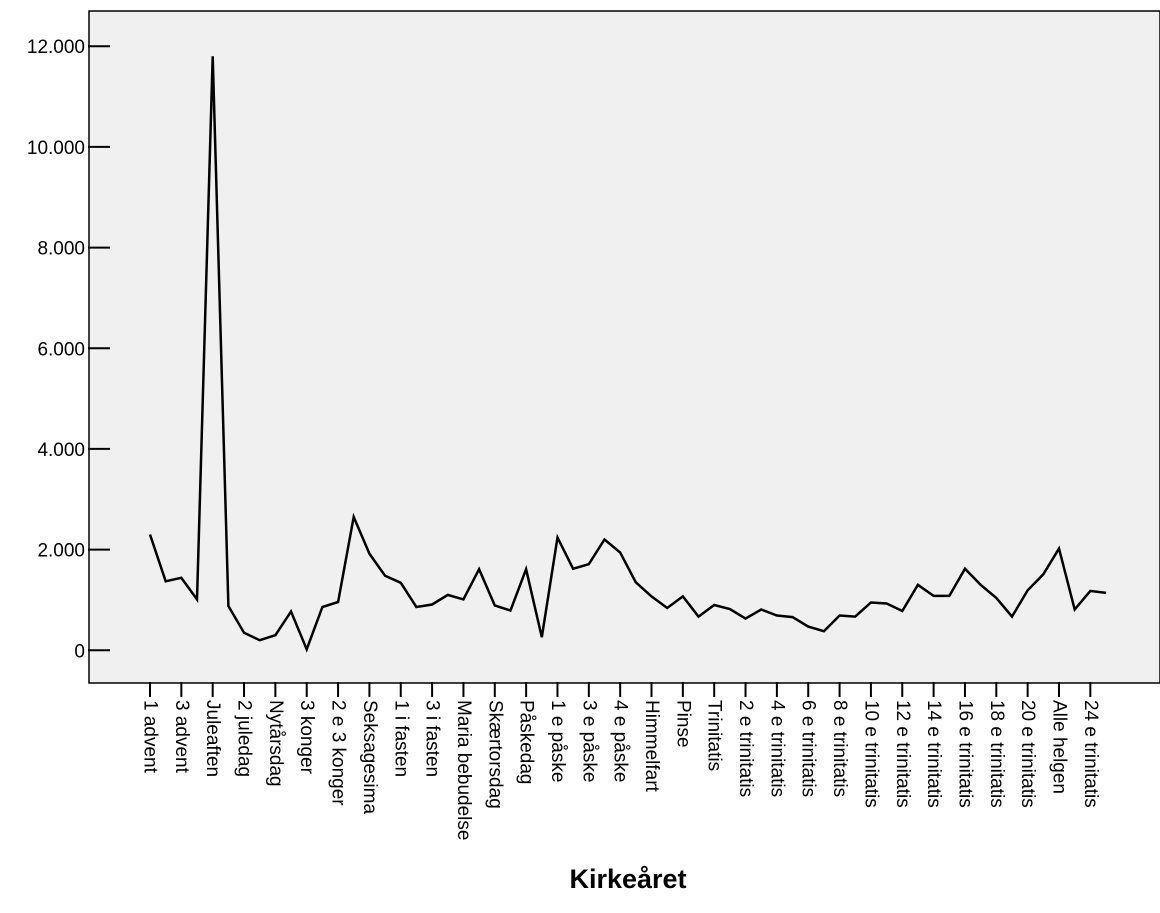 The height and width of the screenshot is (913, 1160). I want to click on y-tick-label: 2.000, so click(61, 551).